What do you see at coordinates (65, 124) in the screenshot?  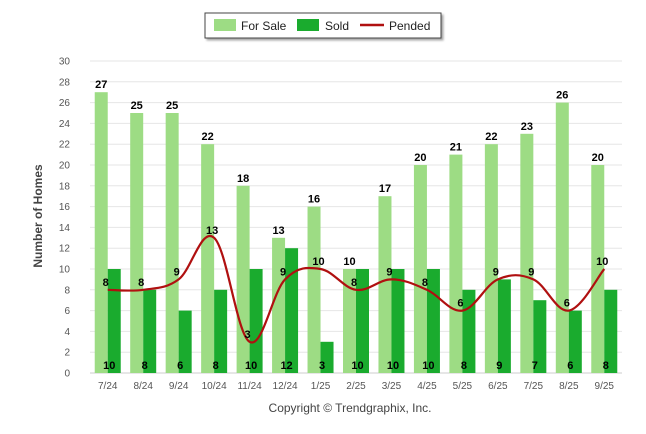 I see `y-tick-label: 24` at bounding box center [65, 124].